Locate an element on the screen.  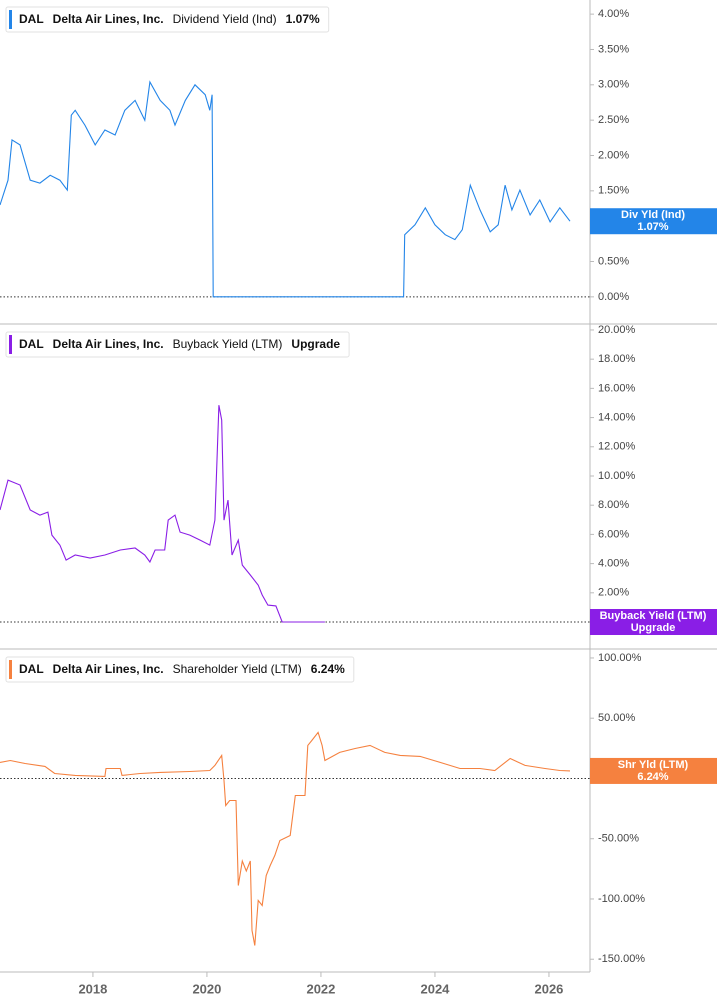
x-tick-label: 2026 is located at coordinates (548, 988).